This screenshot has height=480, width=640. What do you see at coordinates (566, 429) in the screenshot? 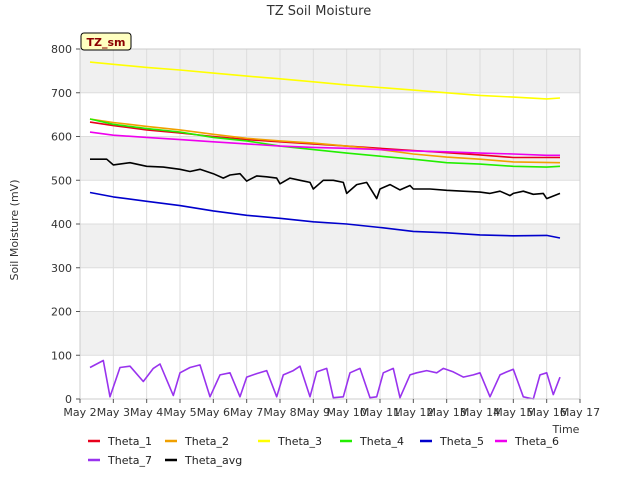
I see `x-axis-label: Time` at bounding box center [566, 429].